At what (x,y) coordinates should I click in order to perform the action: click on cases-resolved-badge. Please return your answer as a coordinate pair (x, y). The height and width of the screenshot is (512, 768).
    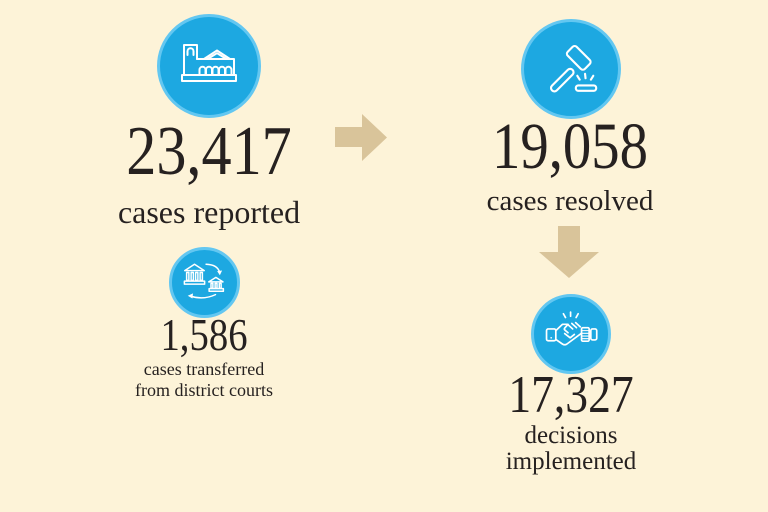
    Looking at the image, I should click on (571, 69).